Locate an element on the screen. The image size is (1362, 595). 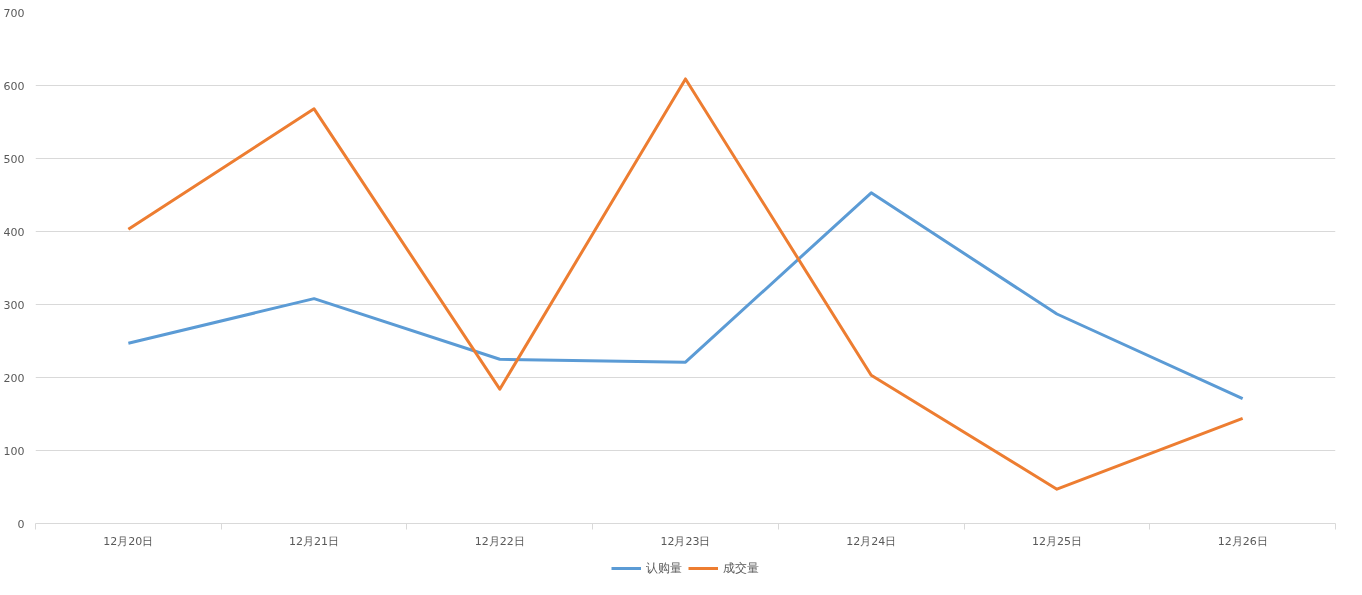
y-tick-label: 400 is located at coordinates (14, 232).